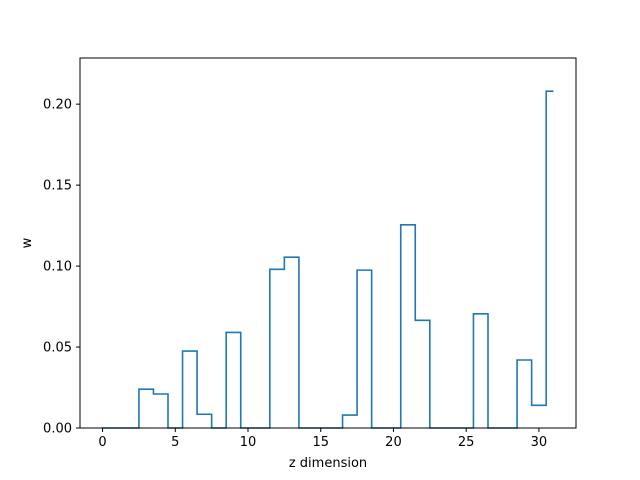 The height and width of the screenshot is (480, 640). Describe the element at coordinates (57, 105) in the screenshot. I see `y-tick-label: 0.20` at that location.